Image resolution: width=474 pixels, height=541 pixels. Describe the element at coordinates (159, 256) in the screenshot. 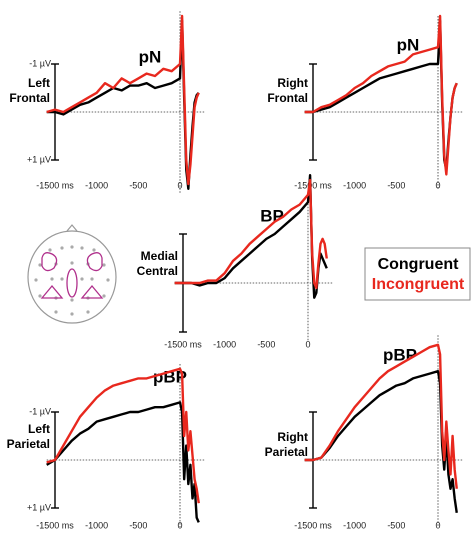

I see `panel-label: Medial` at that location.